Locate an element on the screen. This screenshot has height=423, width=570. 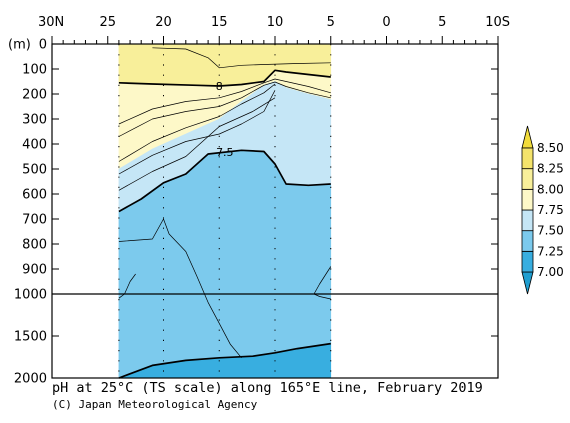
y-tick-label: 600 is located at coordinates (34, 195).